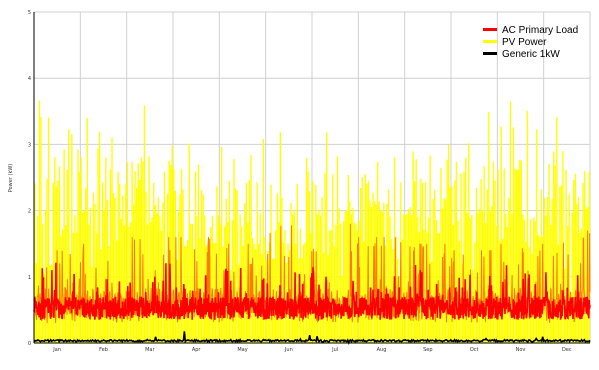 This screenshot has width=599, height=370. What do you see at coordinates (29, 145) in the screenshot?
I see `y-tick-label: 3` at bounding box center [29, 145].